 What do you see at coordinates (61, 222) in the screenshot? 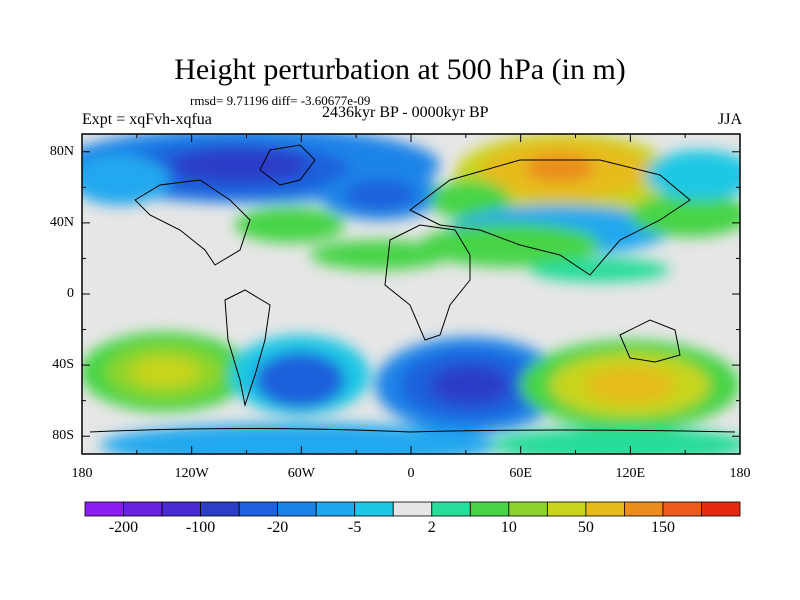
I see `latitude-tick-label: 40N` at bounding box center [61, 222].